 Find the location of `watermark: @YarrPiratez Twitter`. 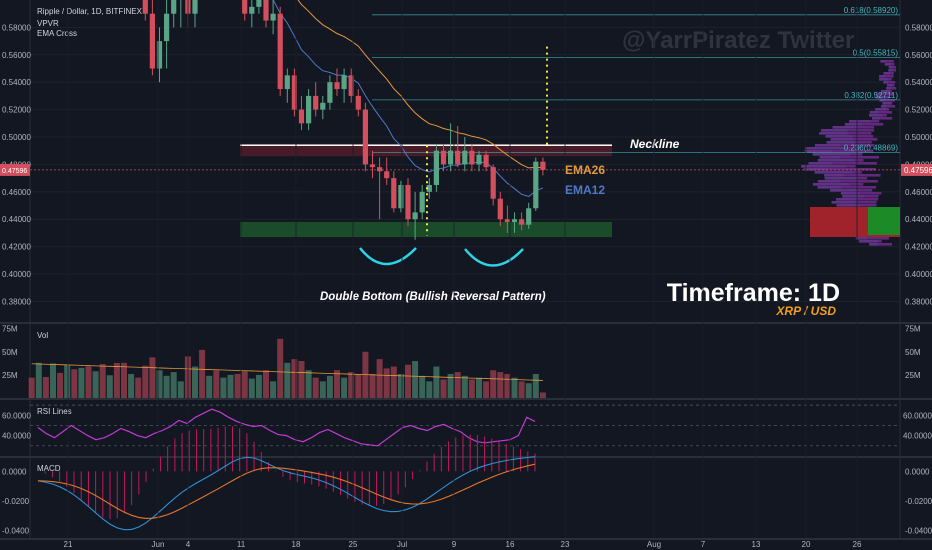

watermark: @YarrPiratez Twitter is located at coordinates (738, 40).